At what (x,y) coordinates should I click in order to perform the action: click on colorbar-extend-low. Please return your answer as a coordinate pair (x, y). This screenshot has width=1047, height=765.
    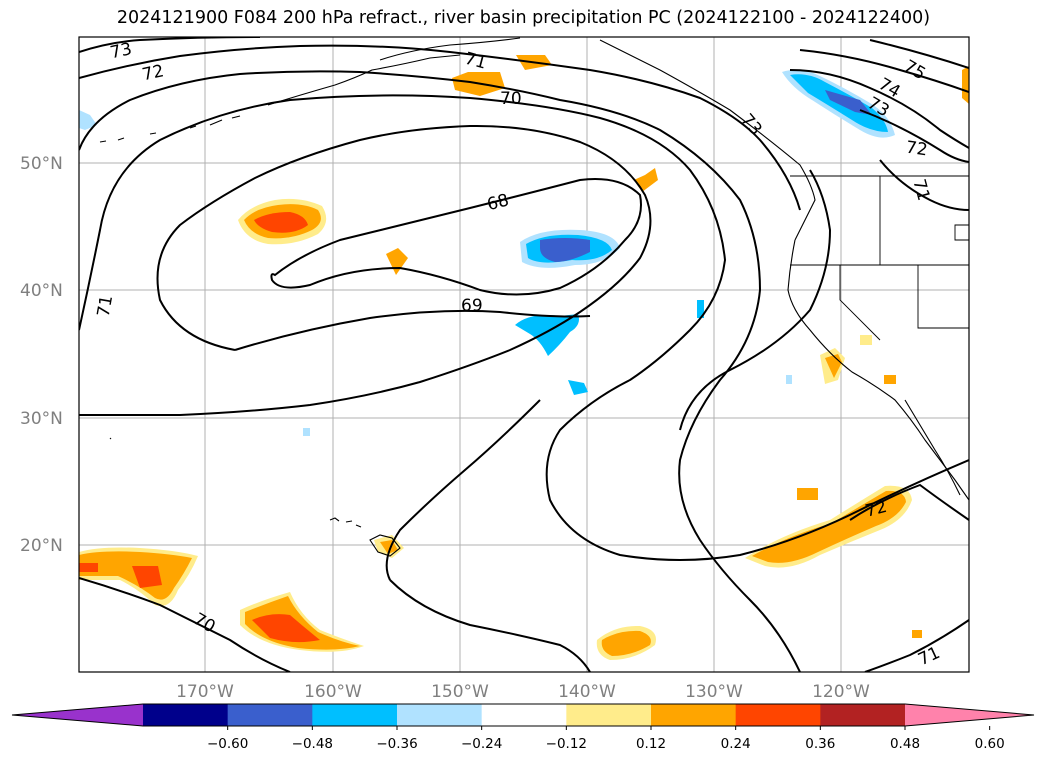
    Looking at the image, I should click on (77, 715).